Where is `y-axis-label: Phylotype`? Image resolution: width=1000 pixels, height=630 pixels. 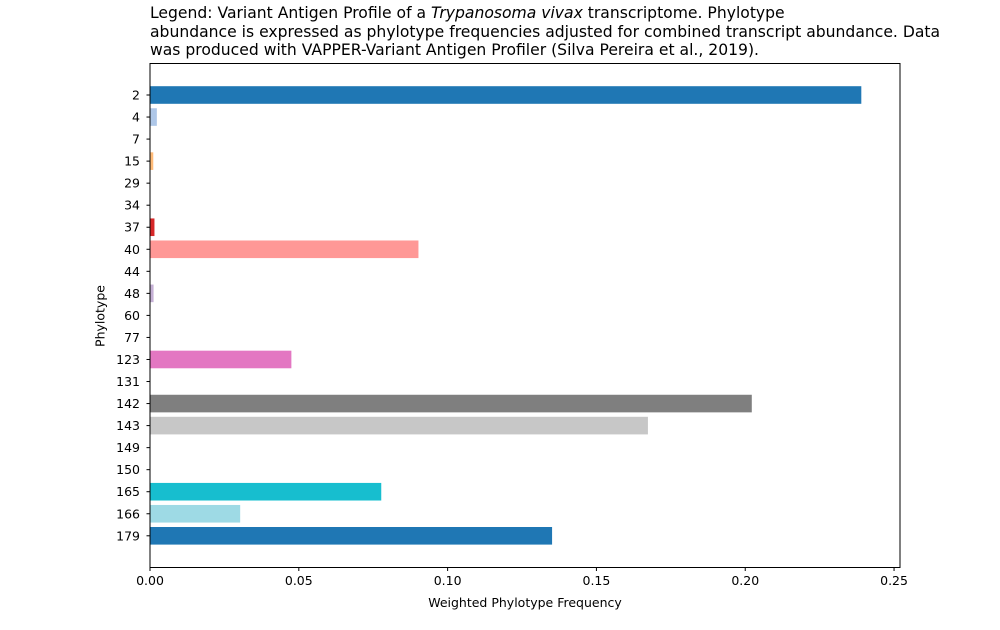 y-axis-label: Phylotype is located at coordinates (100, 316).